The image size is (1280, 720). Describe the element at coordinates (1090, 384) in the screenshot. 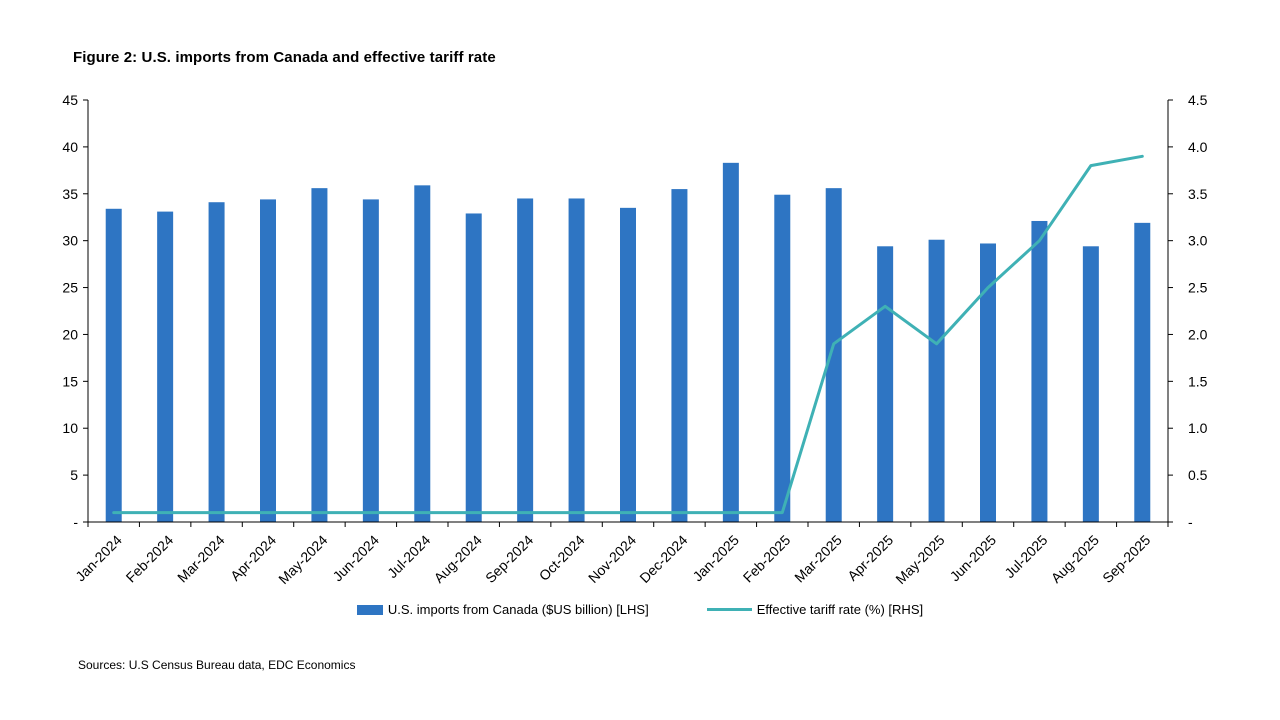

I see `bar-Aug-2025` at that location.